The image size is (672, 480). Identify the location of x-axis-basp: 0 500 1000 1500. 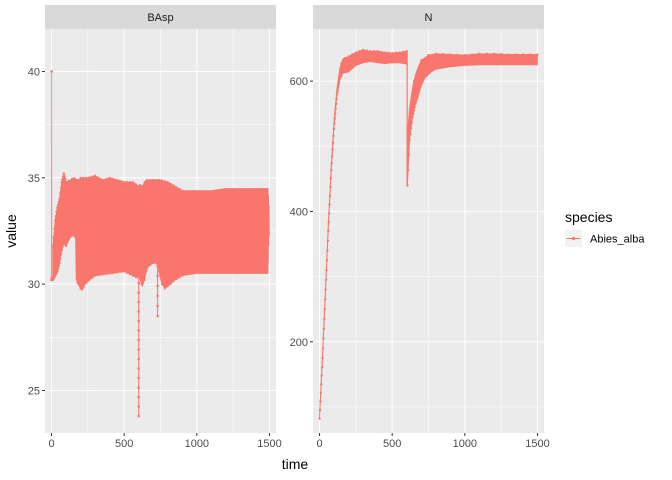
(165, 441).